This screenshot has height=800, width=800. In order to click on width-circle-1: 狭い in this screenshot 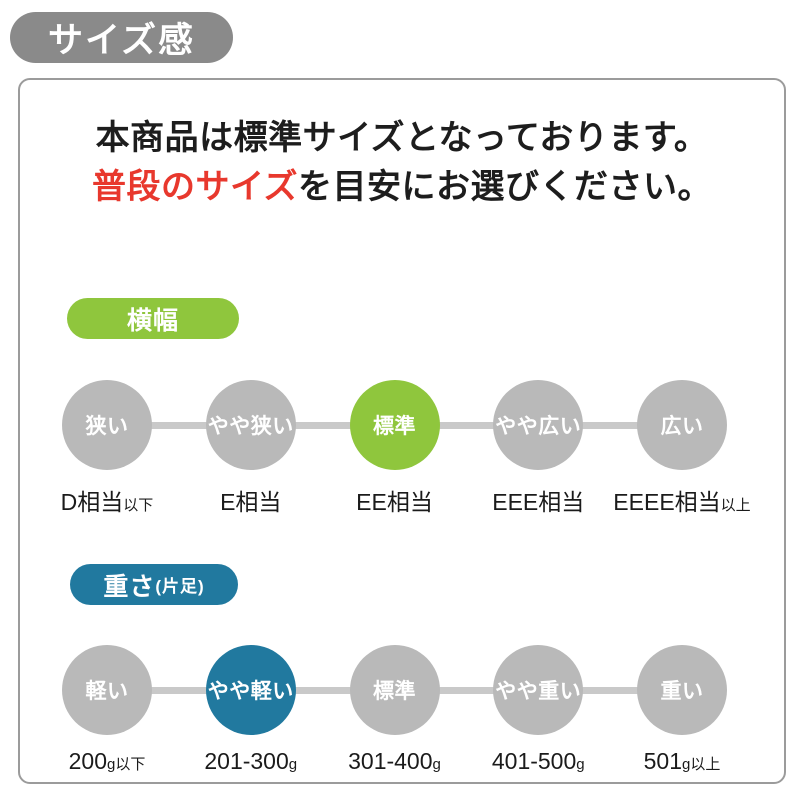, I will do `click(107, 425)`.